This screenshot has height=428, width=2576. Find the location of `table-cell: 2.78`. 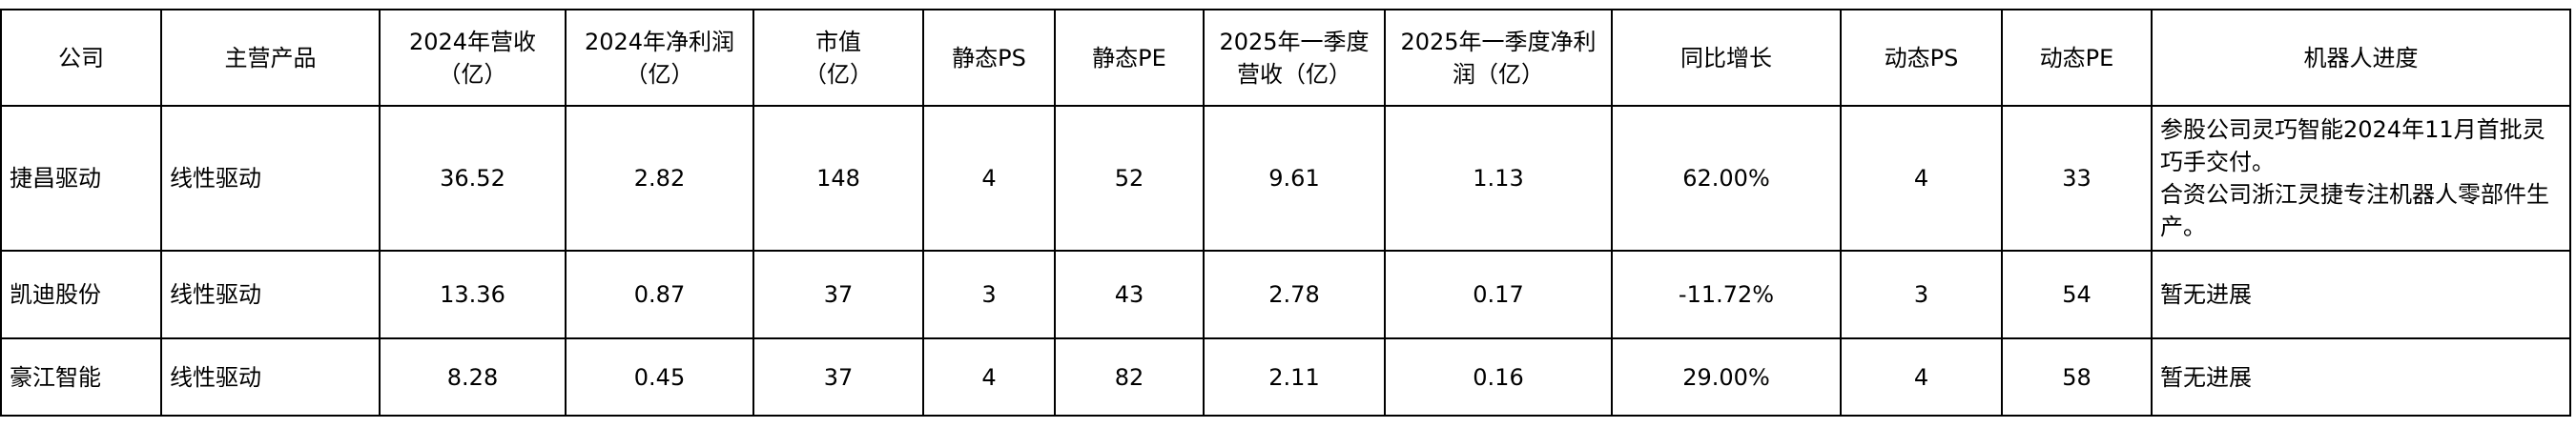

table-cell: 2.78 is located at coordinates (1294, 294).